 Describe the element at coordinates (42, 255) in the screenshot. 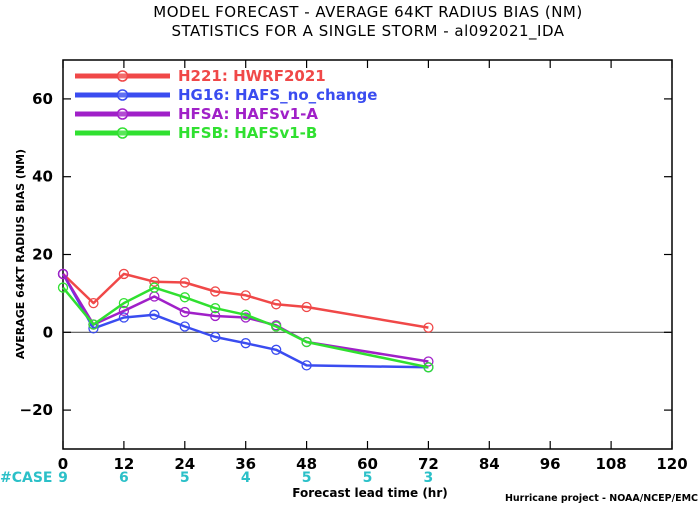

I see `y-tick-label: 20` at that location.